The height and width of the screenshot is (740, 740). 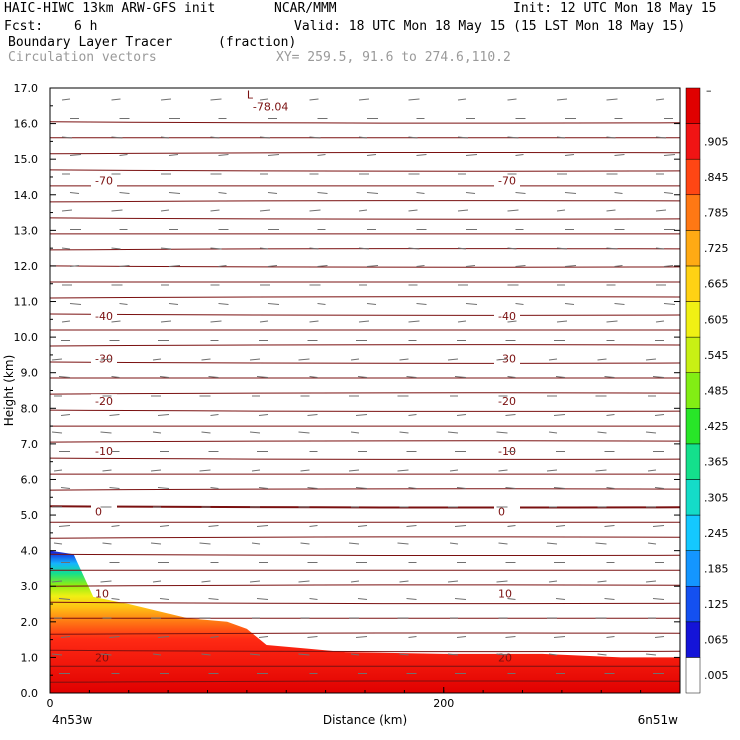 I want to click on colorbar-label: .245, so click(x=716, y=533).